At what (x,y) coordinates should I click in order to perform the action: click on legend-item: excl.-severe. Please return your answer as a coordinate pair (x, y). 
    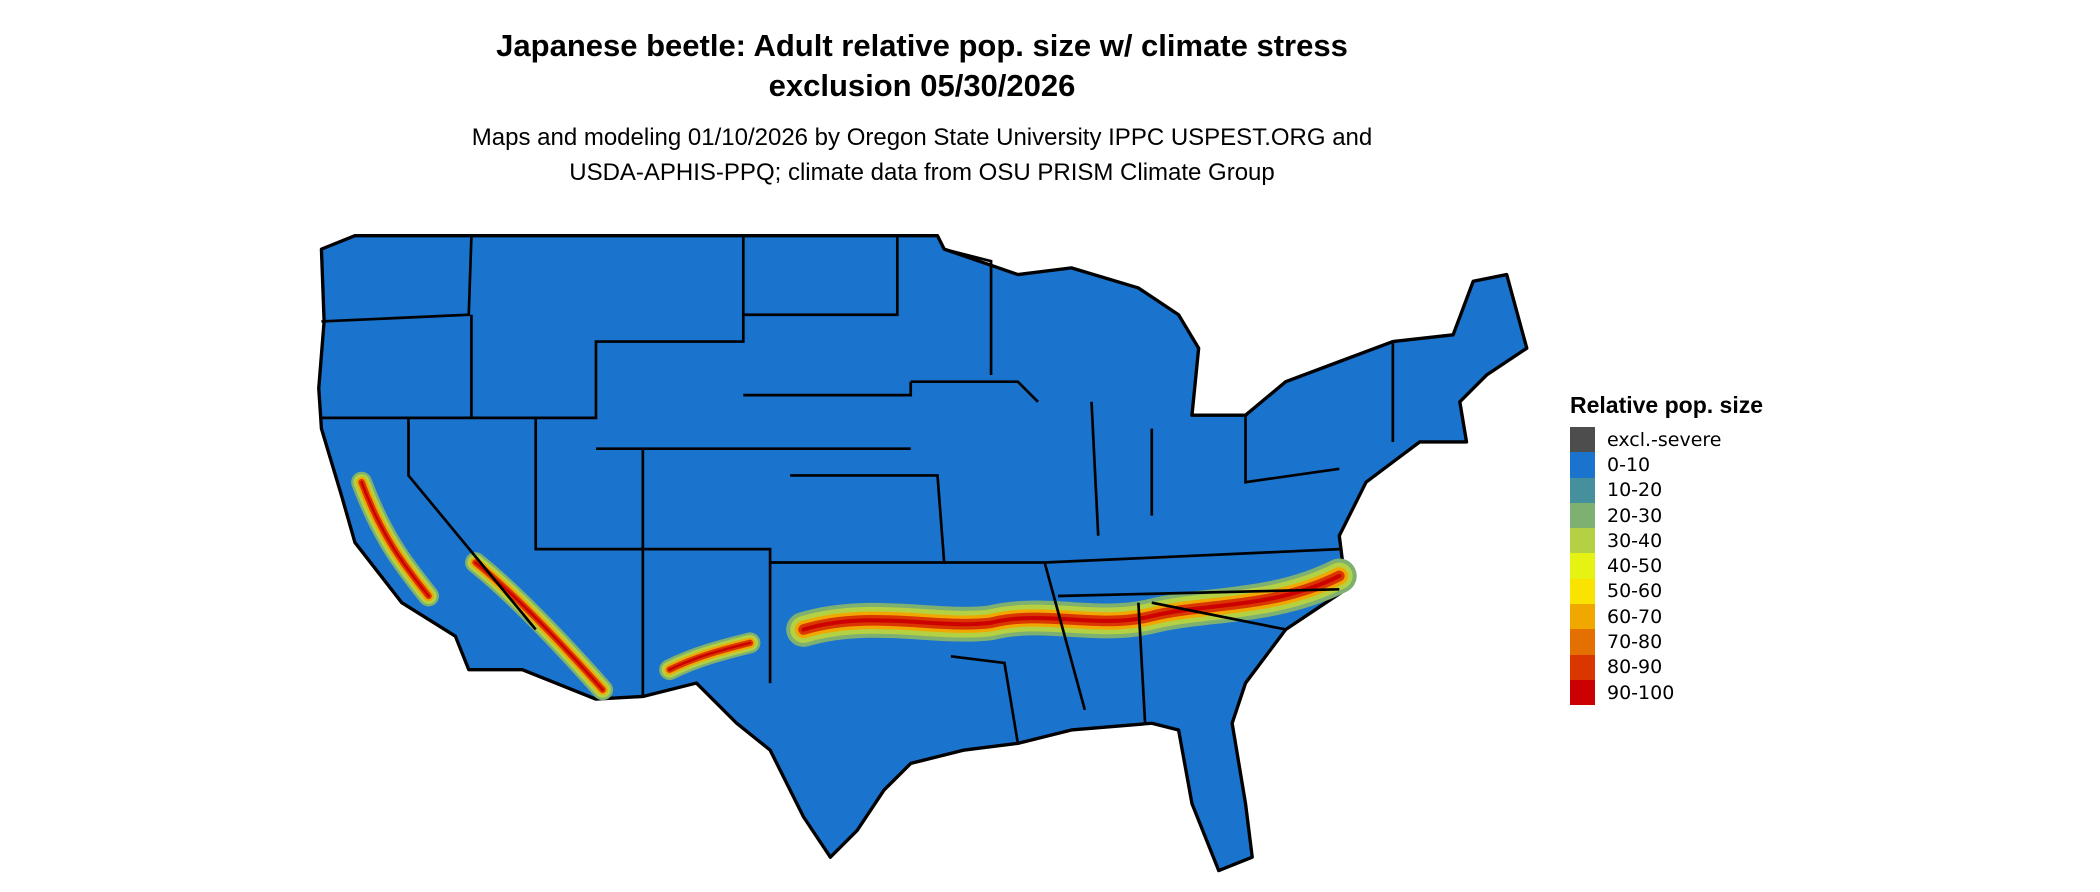
    Looking at the image, I should click on (1666, 440).